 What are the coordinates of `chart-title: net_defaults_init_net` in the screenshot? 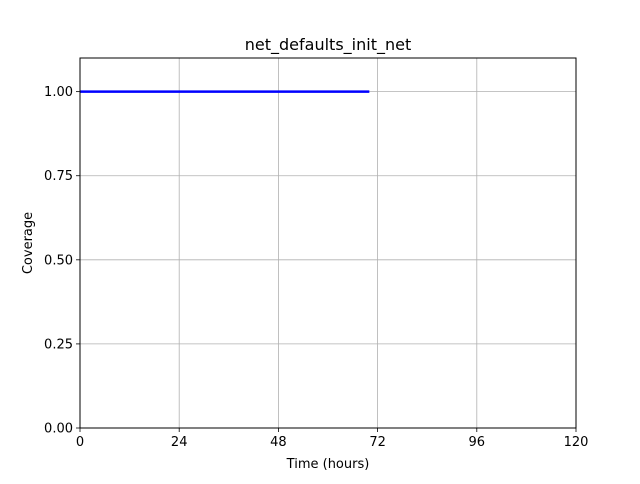 It's located at (328, 45).